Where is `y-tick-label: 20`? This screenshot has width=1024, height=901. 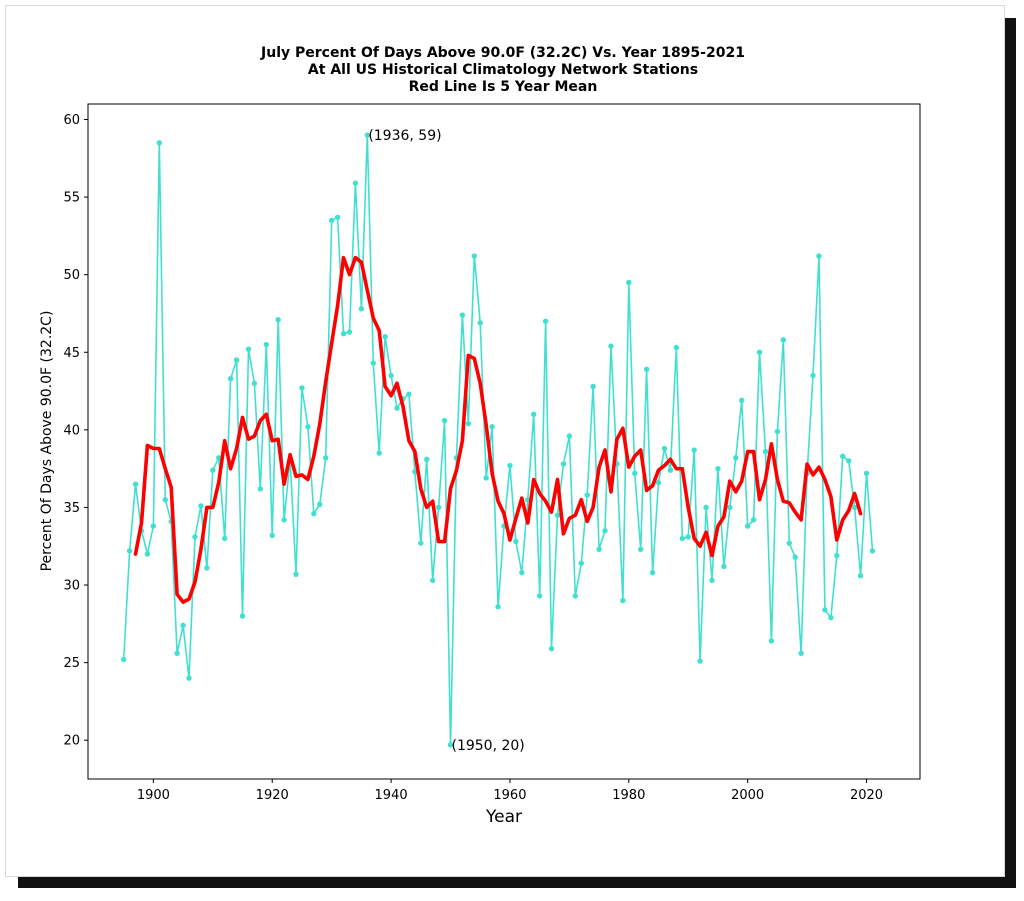 y-tick-label: 20 is located at coordinates (71, 741).